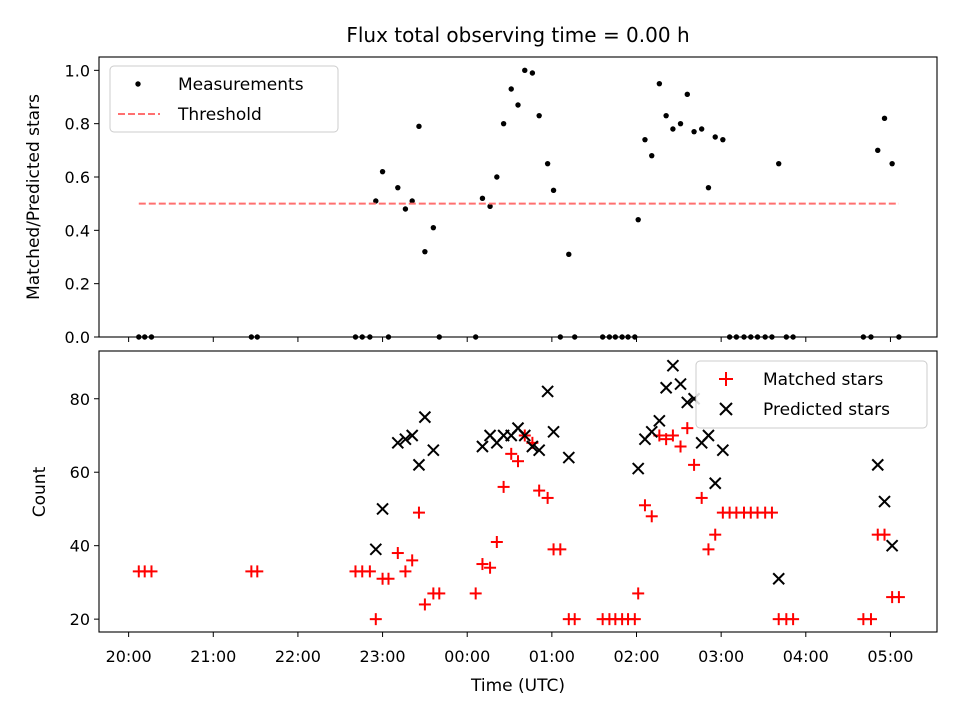 This screenshot has width=960, height=720. I want to click on count-y-tick-label: 80, so click(80, 399).